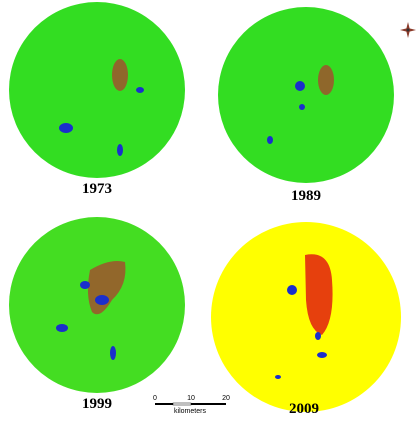 This screenshot has height=432, width=417. I want to click on scale-unit: kilometers, so click(190, 411).